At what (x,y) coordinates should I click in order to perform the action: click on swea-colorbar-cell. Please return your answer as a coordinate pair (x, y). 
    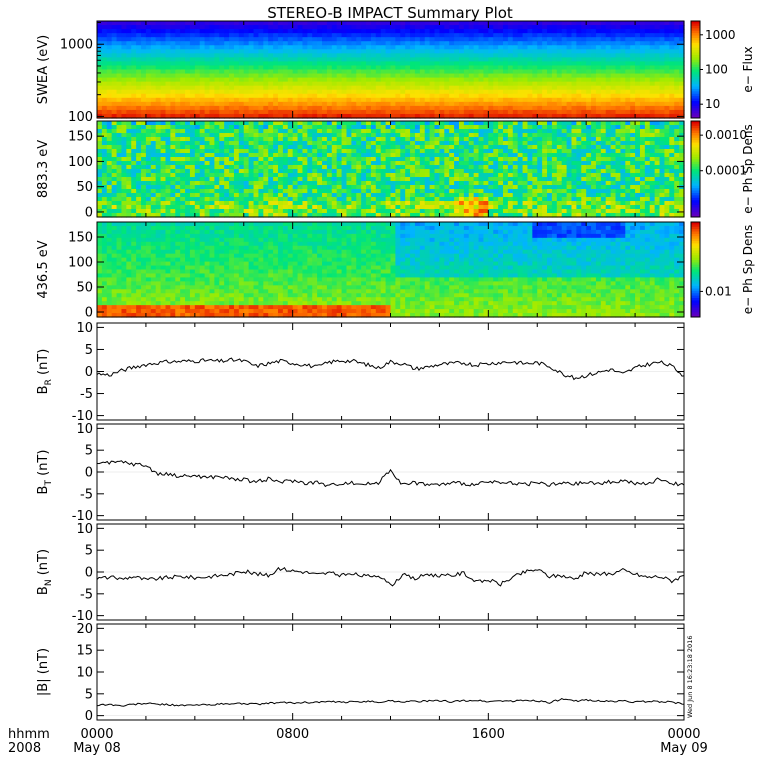
    Looking at the image, I should click on (695, 76).